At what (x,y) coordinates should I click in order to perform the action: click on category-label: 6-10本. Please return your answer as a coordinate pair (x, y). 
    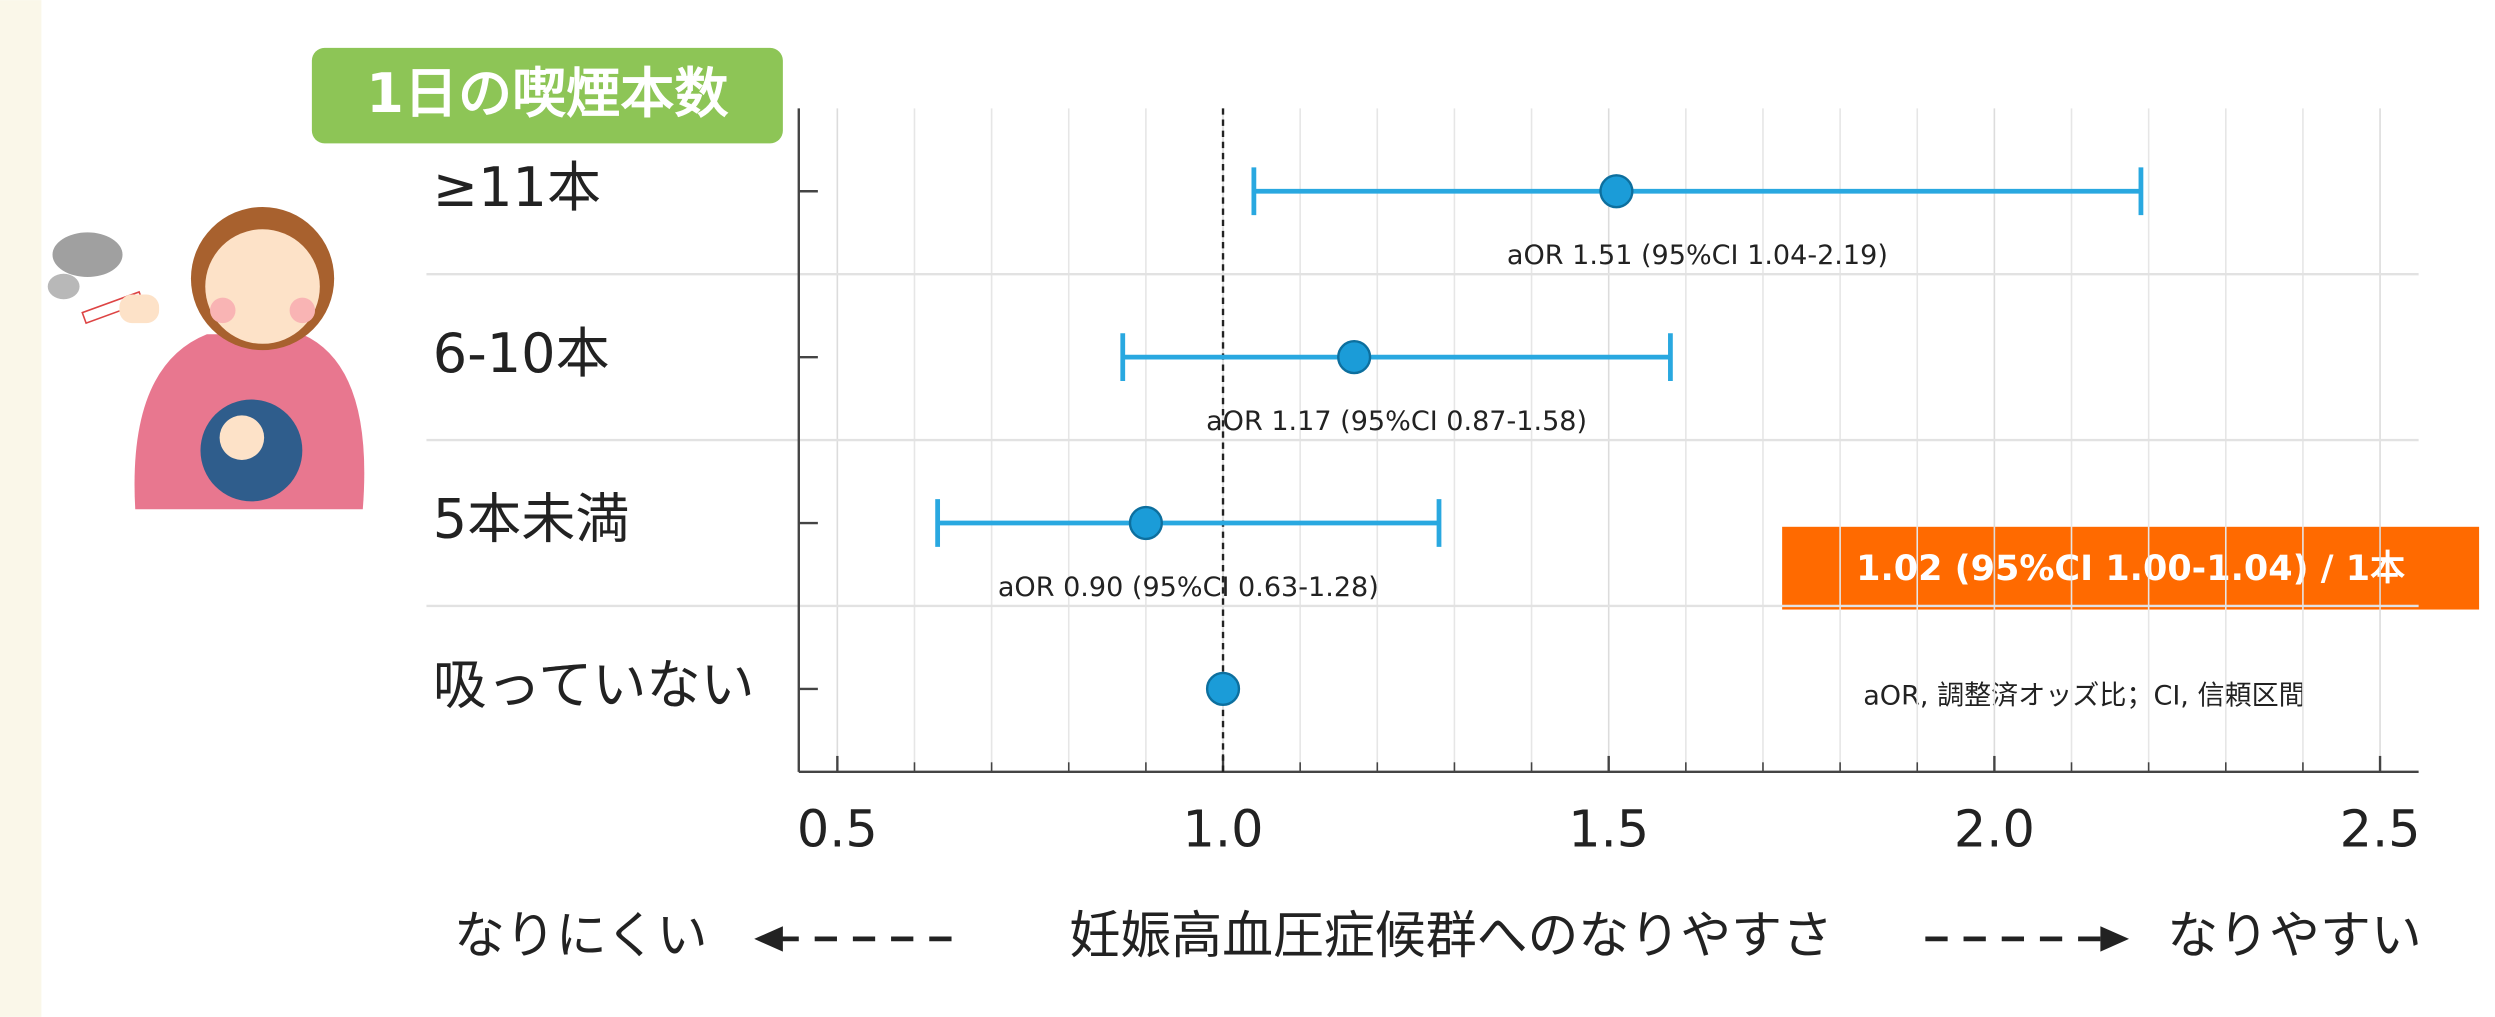
    Looking at the image, I should click on (521, 353).